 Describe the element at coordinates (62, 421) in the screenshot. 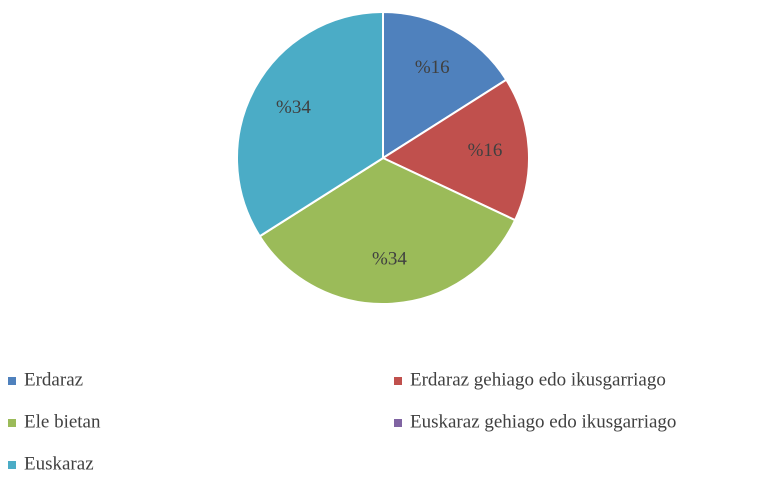

I see `legend-label: Ele bietan` at that location.